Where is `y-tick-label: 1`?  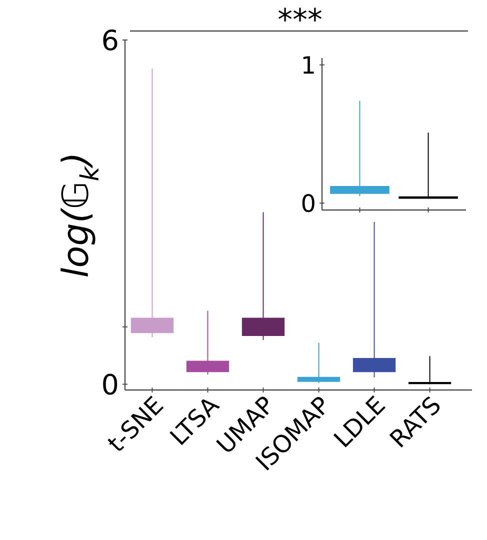
y-tick-label: 1 is located at coordinates (308, 65).